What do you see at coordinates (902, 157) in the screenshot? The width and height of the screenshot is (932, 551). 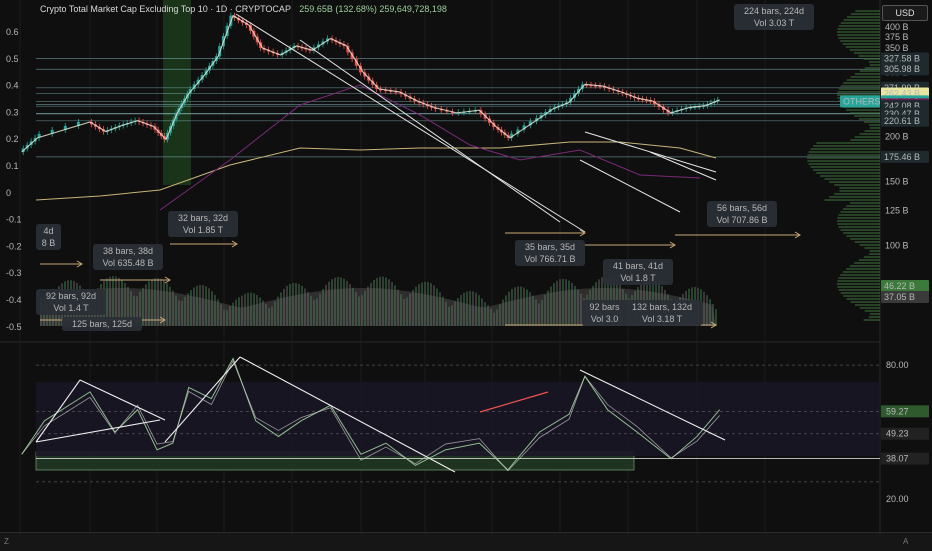 I see `price-level-label: 175.46 B` at bounding box center [902, 157].